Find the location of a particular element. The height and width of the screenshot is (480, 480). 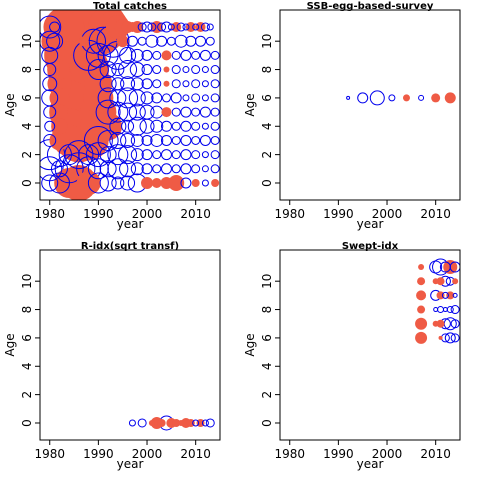

x-tick-label: 1990 is located at coordinates (98, 214).